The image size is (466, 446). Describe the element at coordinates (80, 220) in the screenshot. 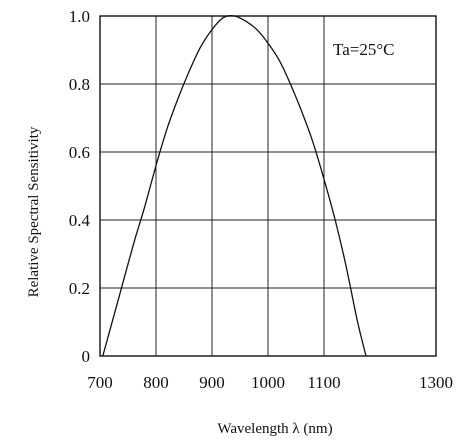

I see `y-tick-label-2: 0.4` at that location.